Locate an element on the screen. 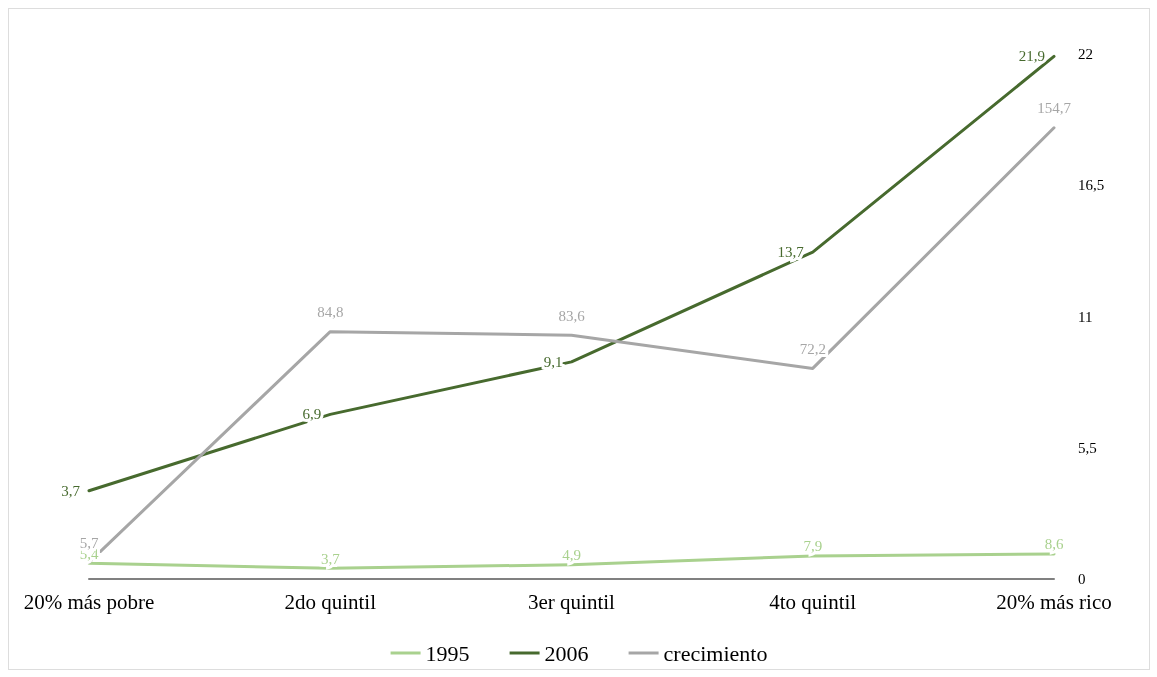 This screenshot has height=677, width=1157. data-label: 13,7 is located at coordinates (791, 252).